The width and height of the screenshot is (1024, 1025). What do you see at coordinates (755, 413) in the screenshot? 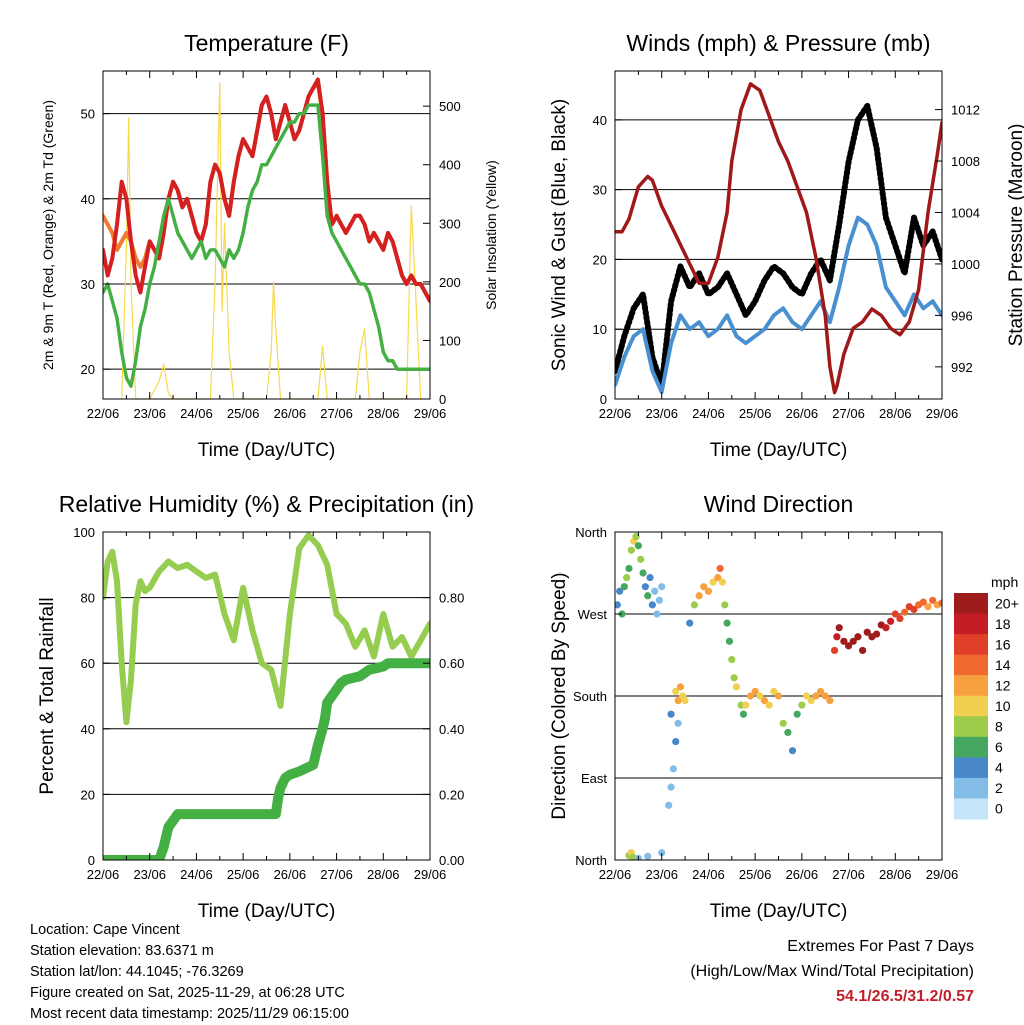
I see `winds-xtick-label: 25/06` at bounding box center [755, 413].